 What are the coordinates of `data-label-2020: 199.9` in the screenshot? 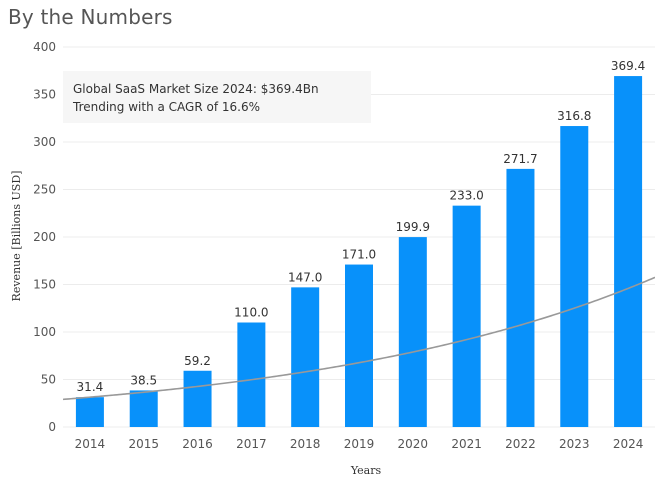 It's located at (413, 227).